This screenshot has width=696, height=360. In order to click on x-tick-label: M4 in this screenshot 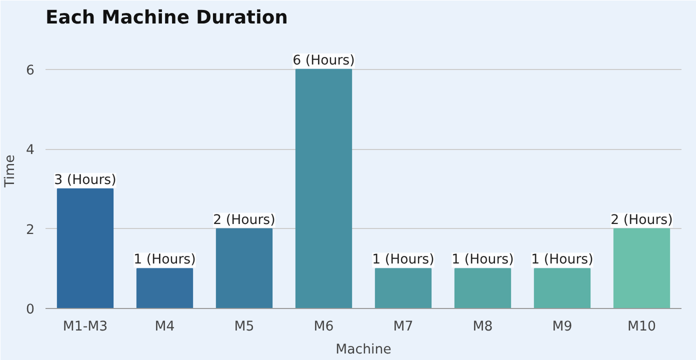, I will do `click(164, 327)`.